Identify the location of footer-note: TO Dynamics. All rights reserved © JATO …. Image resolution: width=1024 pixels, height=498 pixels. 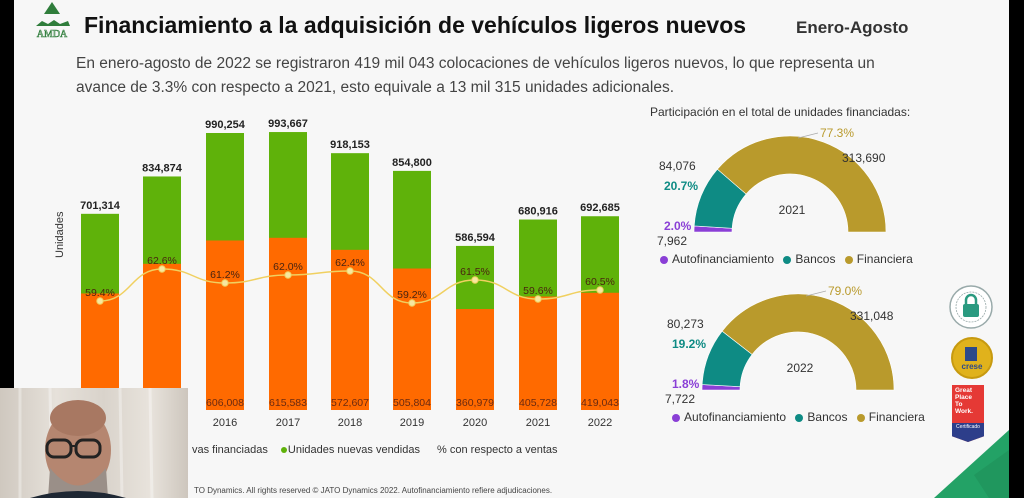
(373, 490).